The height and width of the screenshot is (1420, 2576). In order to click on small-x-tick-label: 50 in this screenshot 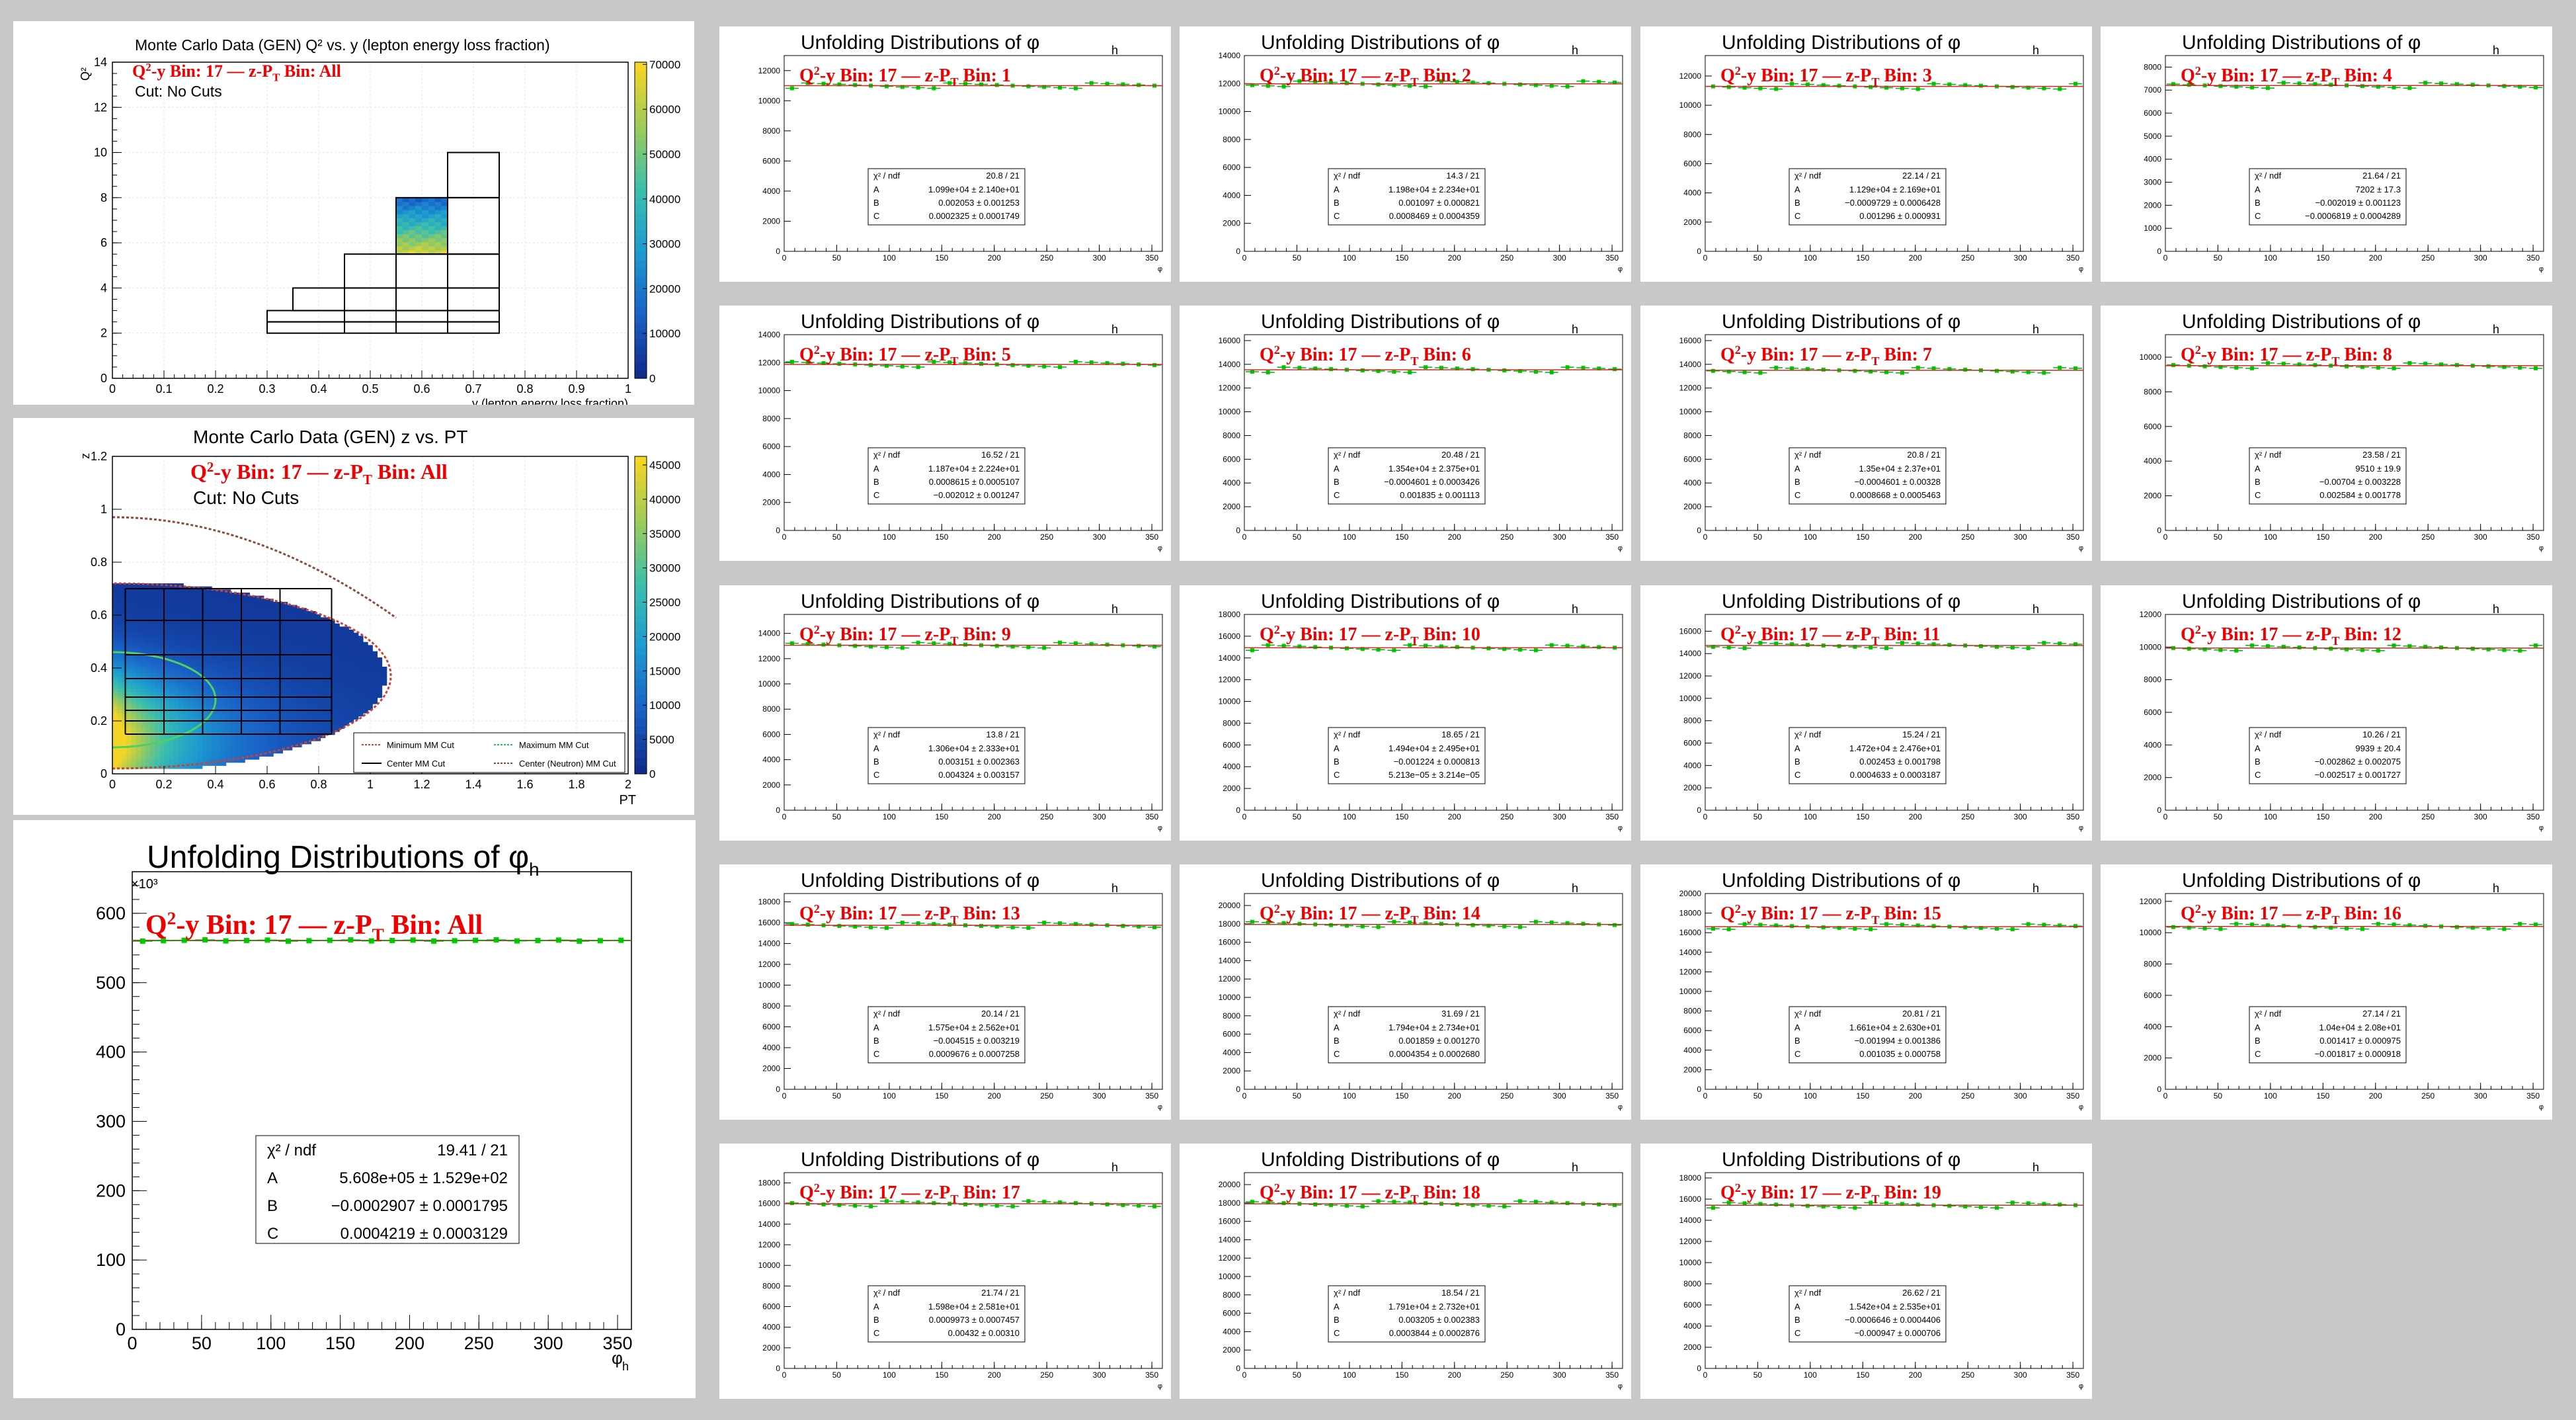, I will do `click(2218, 816)`.